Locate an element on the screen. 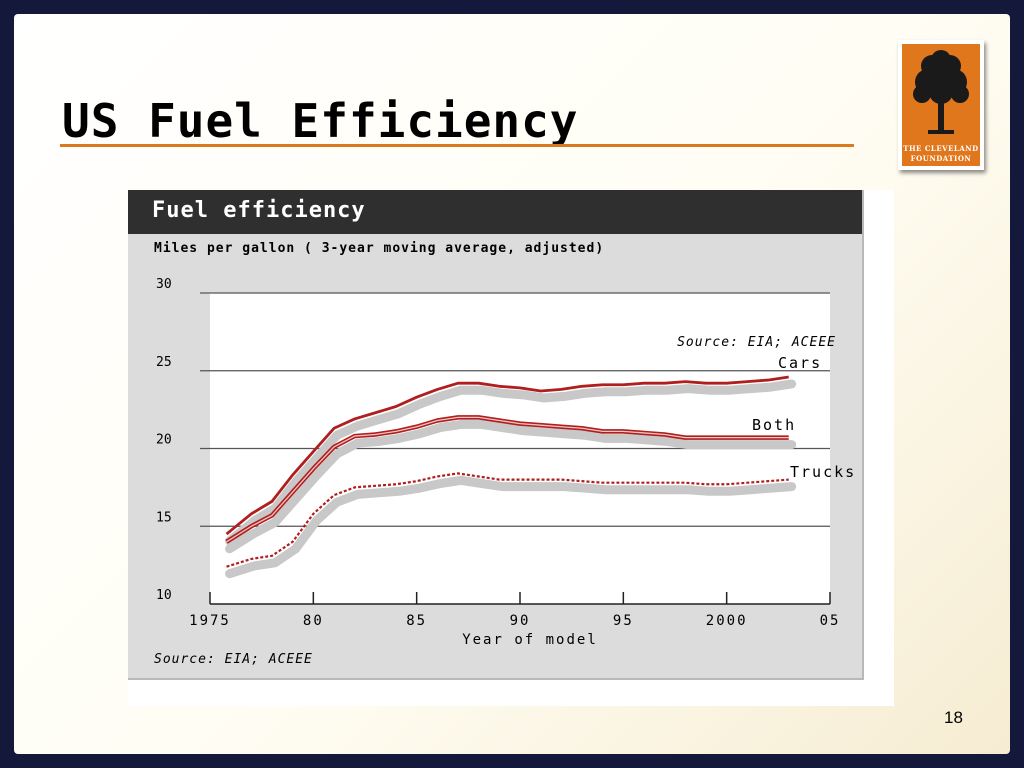 The height and width of the screenshot is (768, 1024). x-tick-label: 1975 is located at coordinates (210, 621).